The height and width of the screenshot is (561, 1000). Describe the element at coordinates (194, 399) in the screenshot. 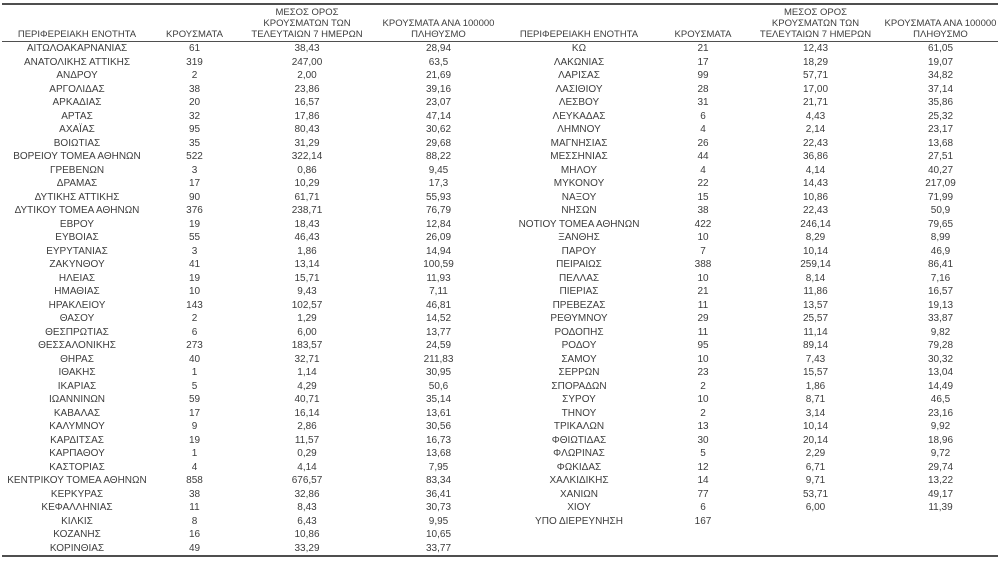

I see `cases-cell: 59` at that location.